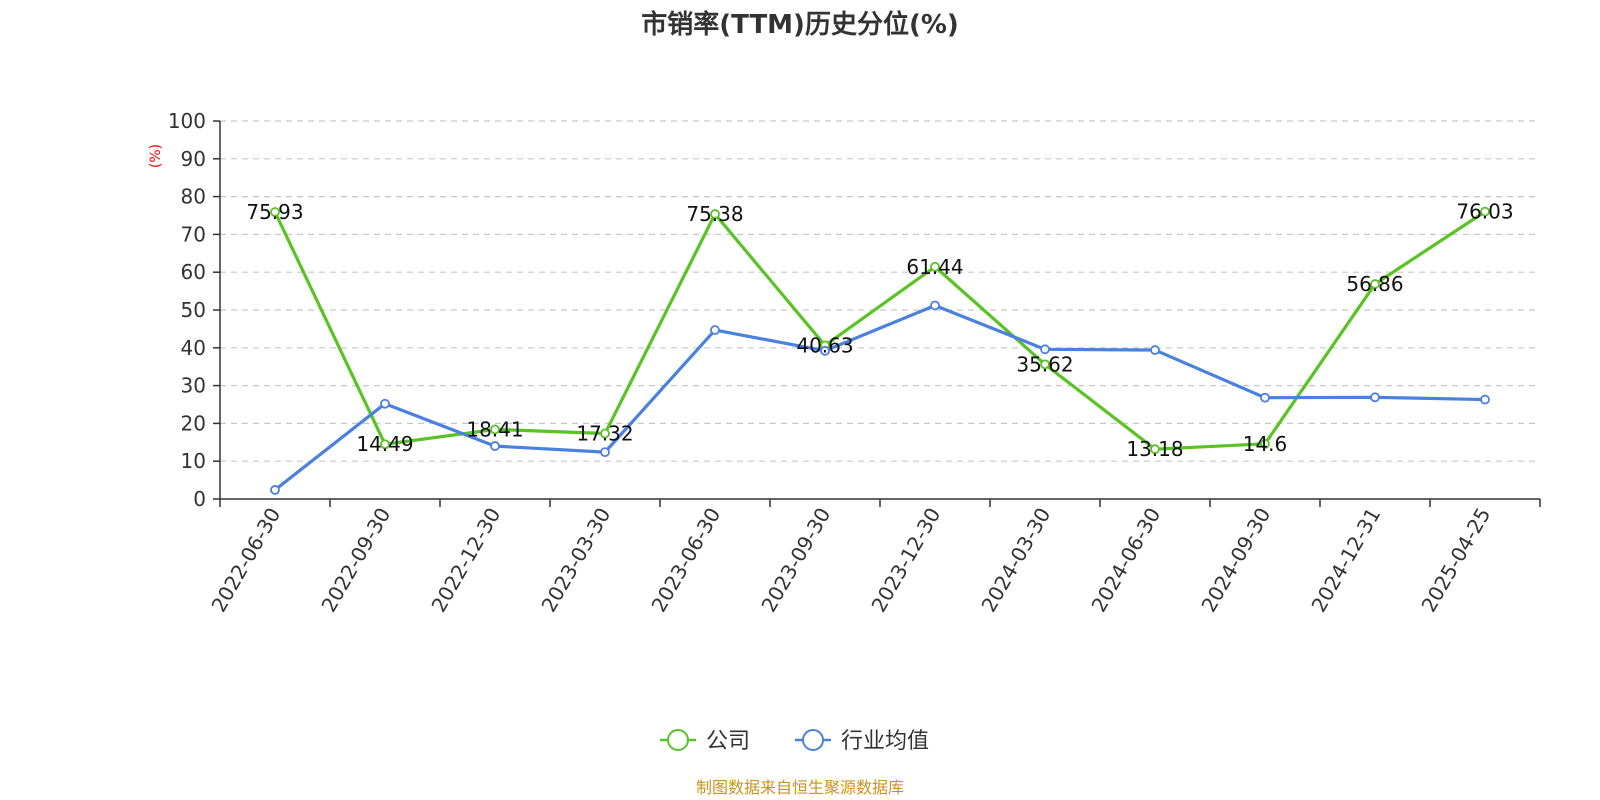 This screenshot has height=800, width=1600. I want to click on x-tick-label: 2024-12-31, so click(1345, 560).